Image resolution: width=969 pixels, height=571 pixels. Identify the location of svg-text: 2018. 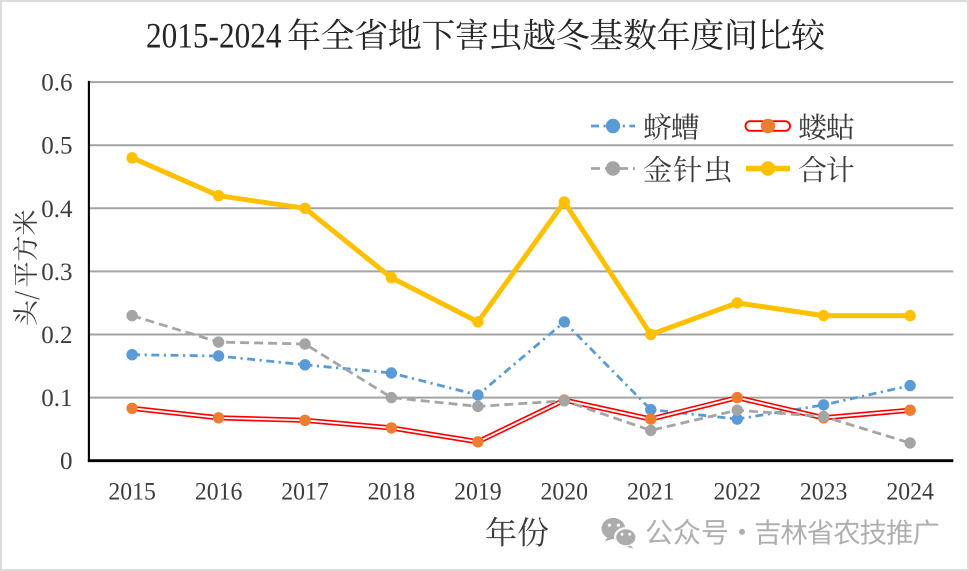
(392, 492).